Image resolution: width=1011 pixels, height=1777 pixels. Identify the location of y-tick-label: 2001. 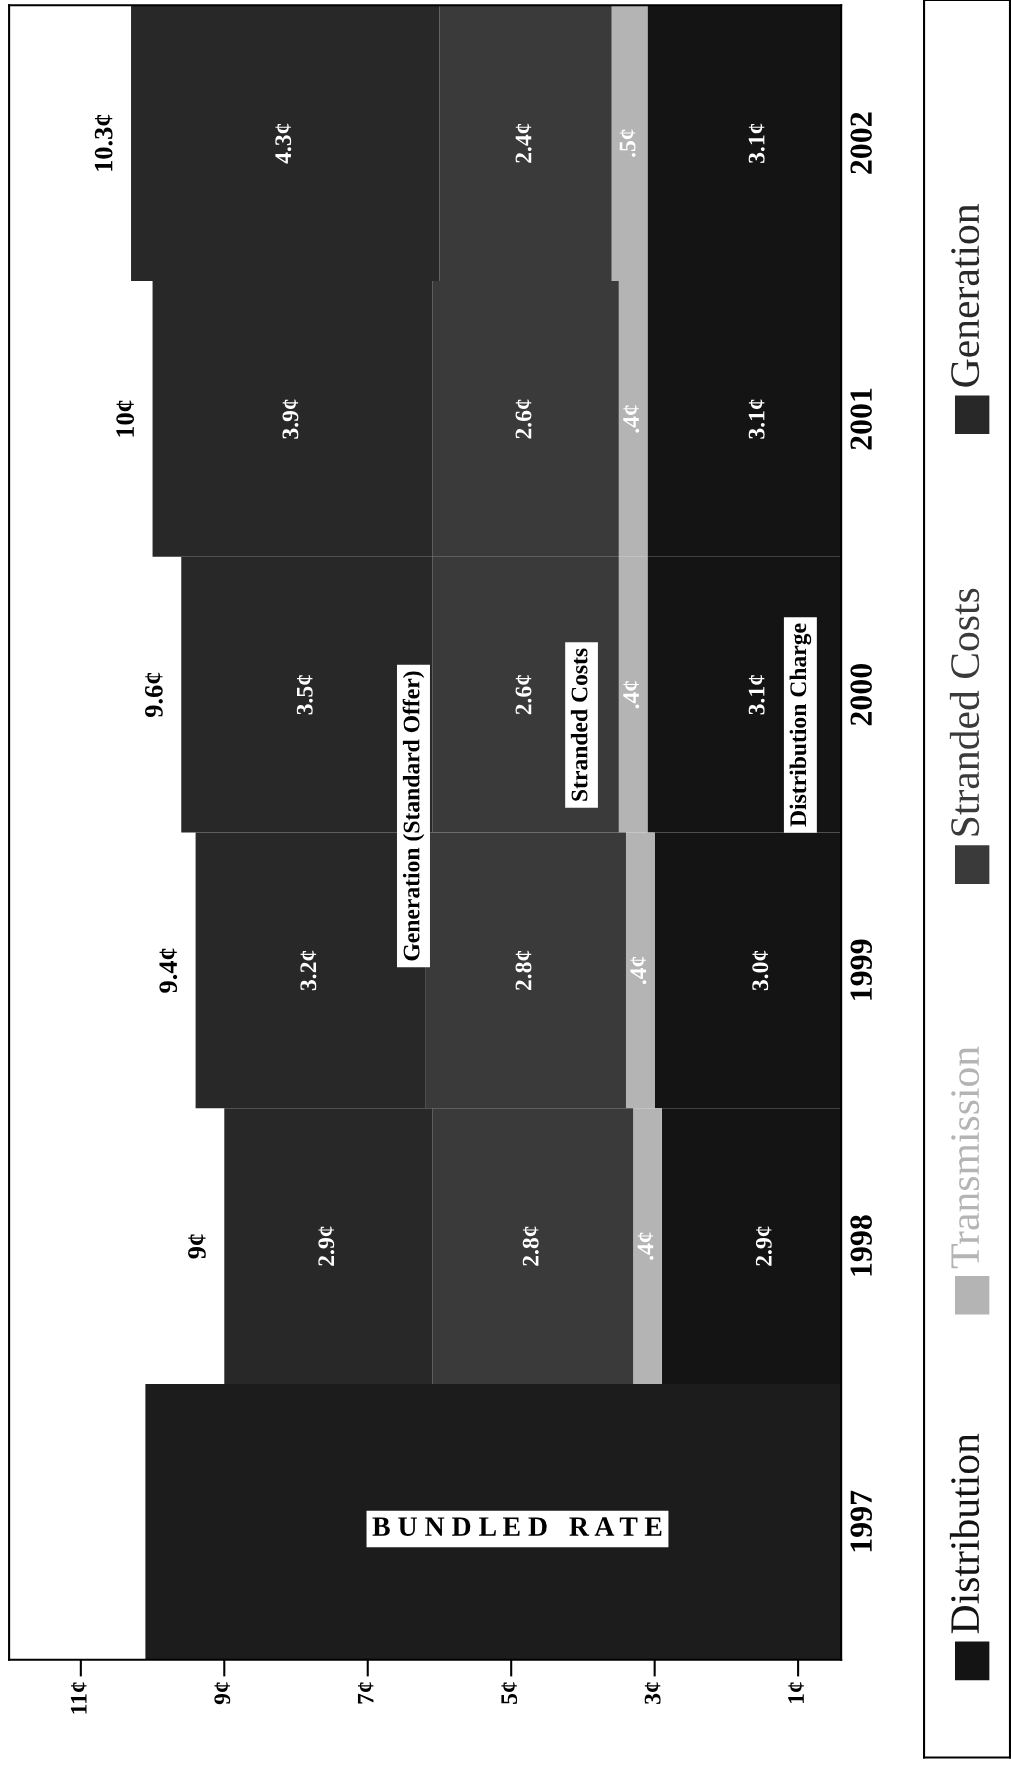
(861, 419).